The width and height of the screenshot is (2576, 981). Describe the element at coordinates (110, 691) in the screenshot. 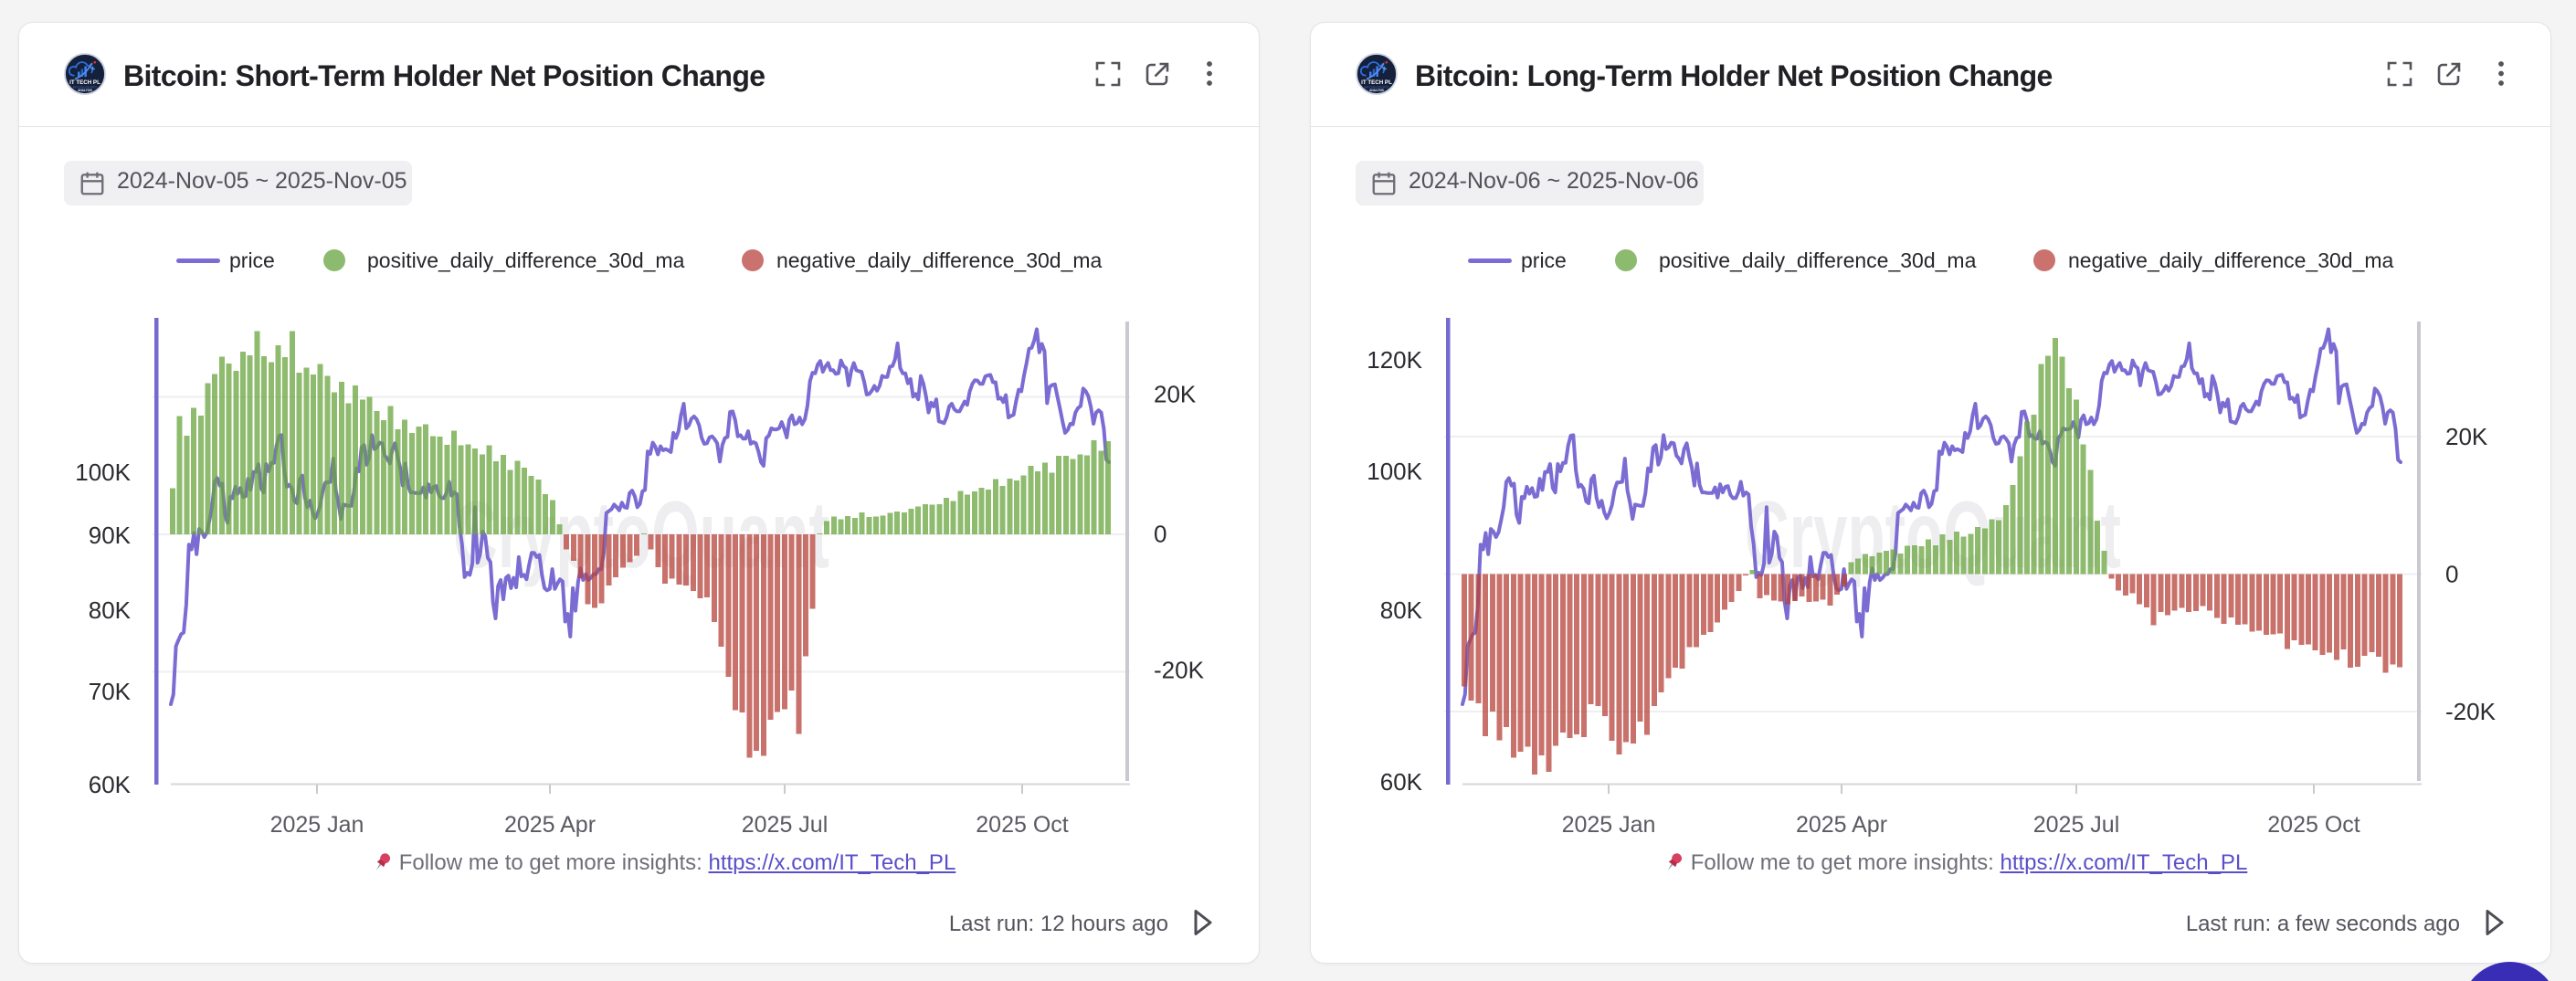

I see `svg-text: 70K` at that location.